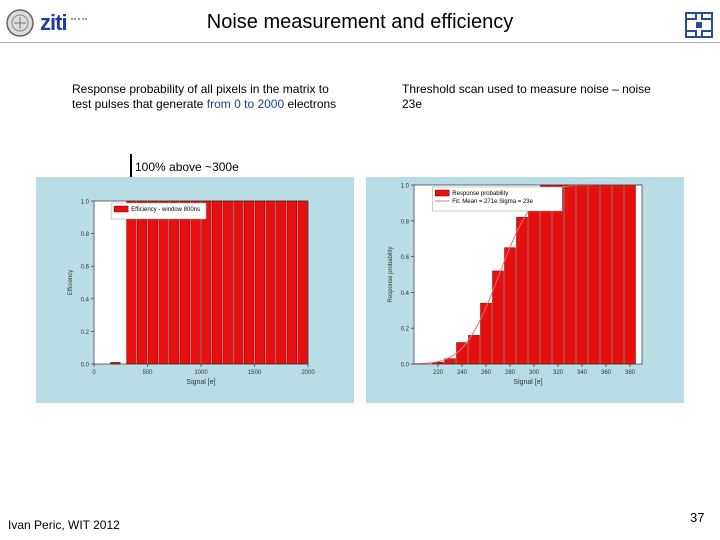  I want to click on efficiency-xtick-label-4: 2000, so click(308, 373).